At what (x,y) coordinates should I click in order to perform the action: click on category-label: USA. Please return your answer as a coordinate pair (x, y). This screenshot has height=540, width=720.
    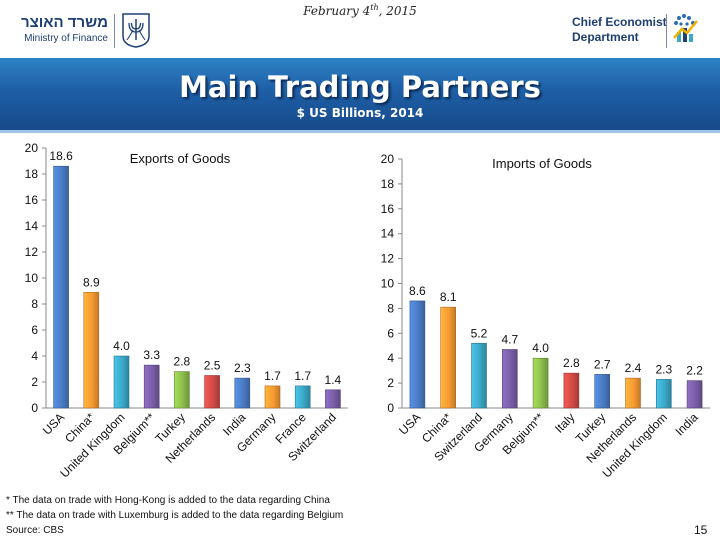
    Looking at the image, I should click on (409, 423).